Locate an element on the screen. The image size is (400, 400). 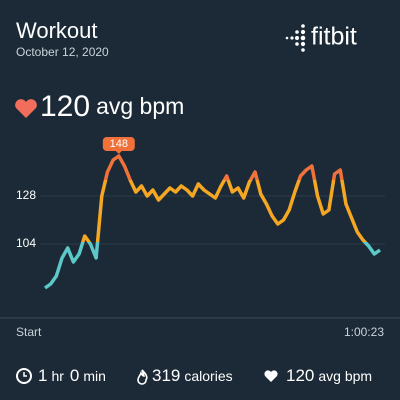
y-tick-label: 128 is located at coordinates (26, 195).